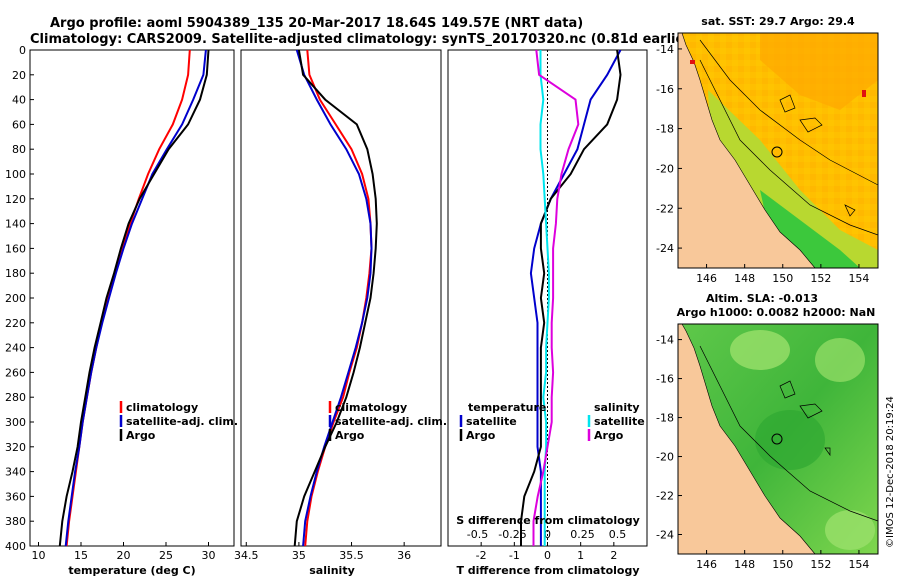 This screenshot has height=580, width=900. What do you see at coordinates (782, 278) in the screenshot?
I see `longitude-tick-label: 150` at bounding box center [782, 278].